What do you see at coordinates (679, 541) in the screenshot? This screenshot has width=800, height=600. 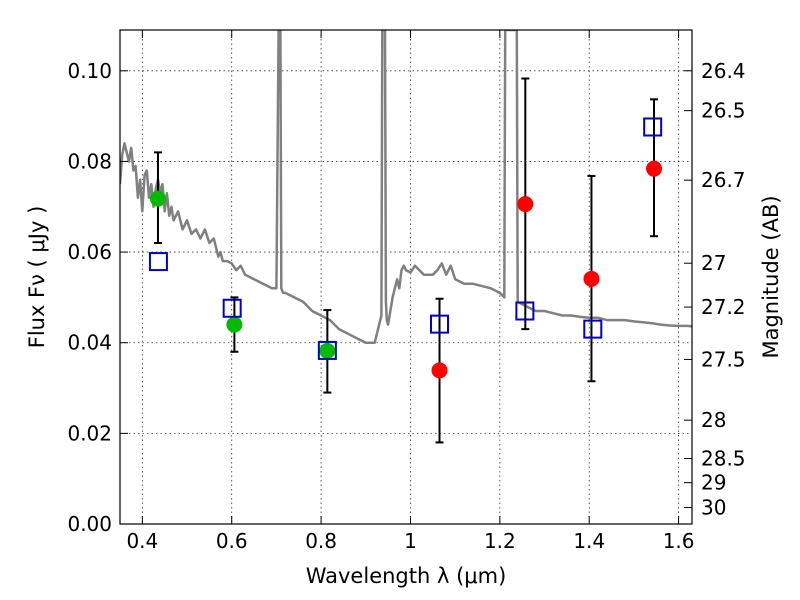 I see `x-tick-label: 1.6` at bounding box center [679, 541].